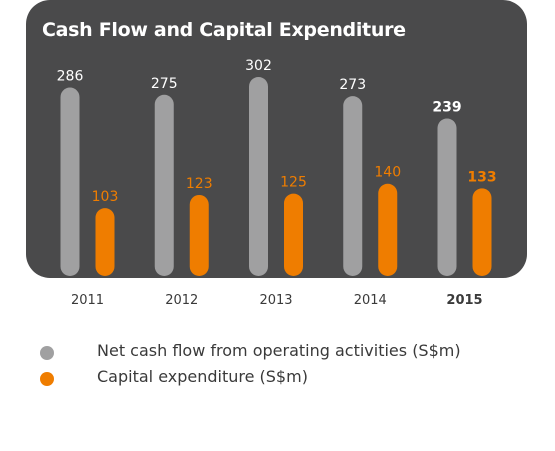 This screenshot has height=451, width=555. Describe the element at coordinates (388, 229) in the screenshot. I see `bar-capex-2014` at that location.